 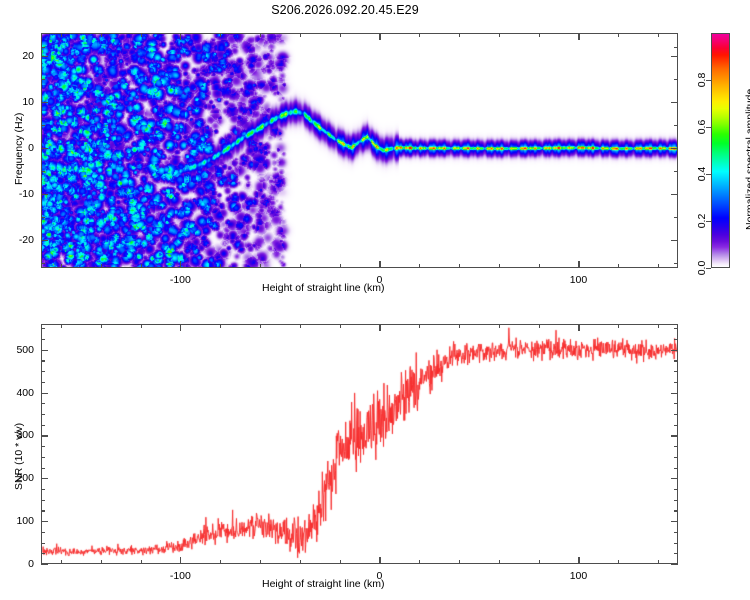 I want to click on figure-title: S206.2026.092.20.45.E29, so click(x=345, y=10).